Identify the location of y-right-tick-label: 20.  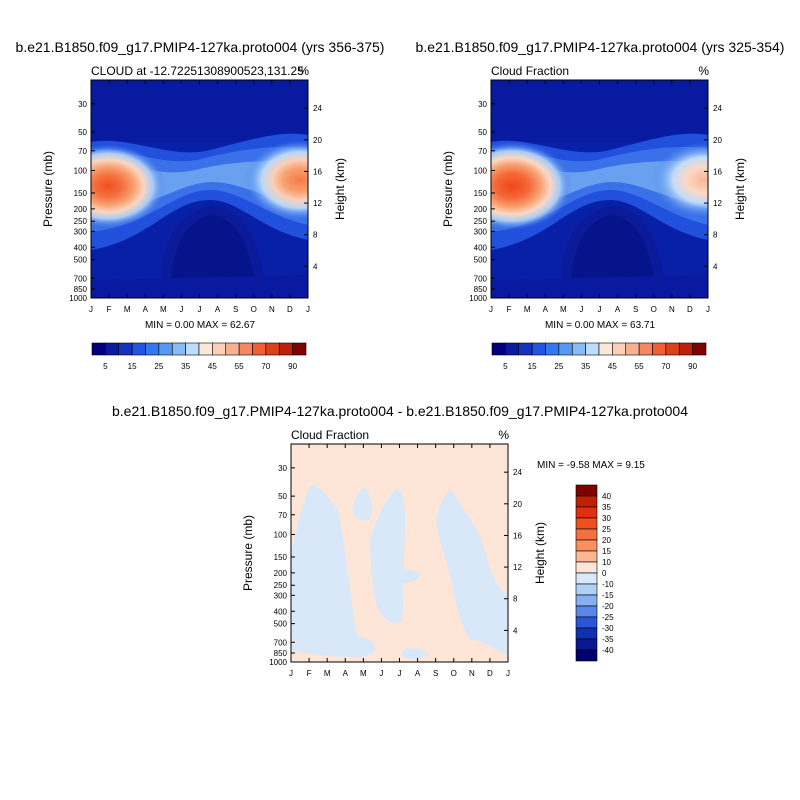
(317, 140).